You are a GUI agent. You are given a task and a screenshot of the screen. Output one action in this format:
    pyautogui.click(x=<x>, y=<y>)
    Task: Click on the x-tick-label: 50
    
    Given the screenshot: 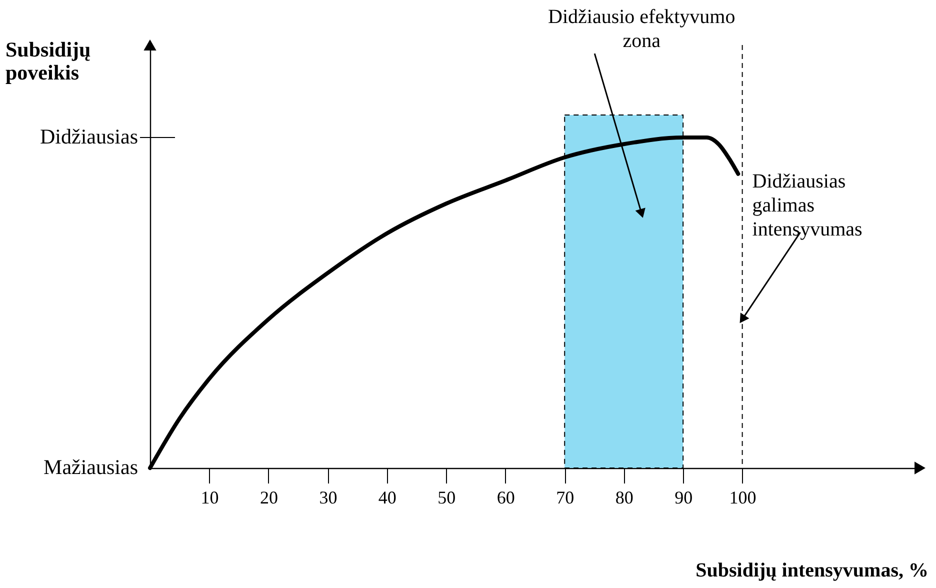 What is the action you would take?
    pyautogui.click(x=447, y=498)
    